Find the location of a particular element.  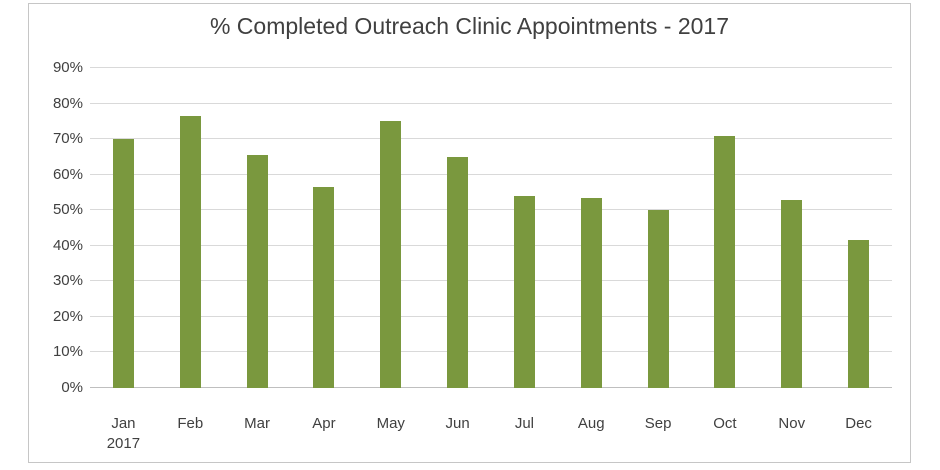

y-tick-label-10: 10% is located at coordinates (67, 352).